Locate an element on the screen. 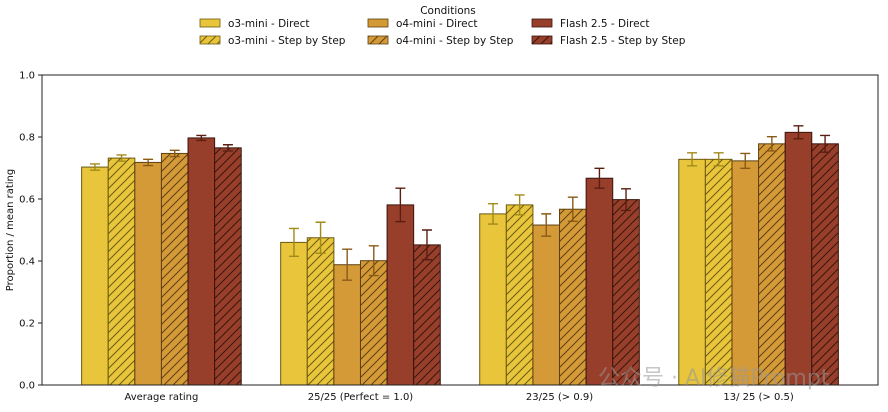 The width and height of the screenshot is (888, 412). legend-title: Conditions is located at coordinates (448, 11).